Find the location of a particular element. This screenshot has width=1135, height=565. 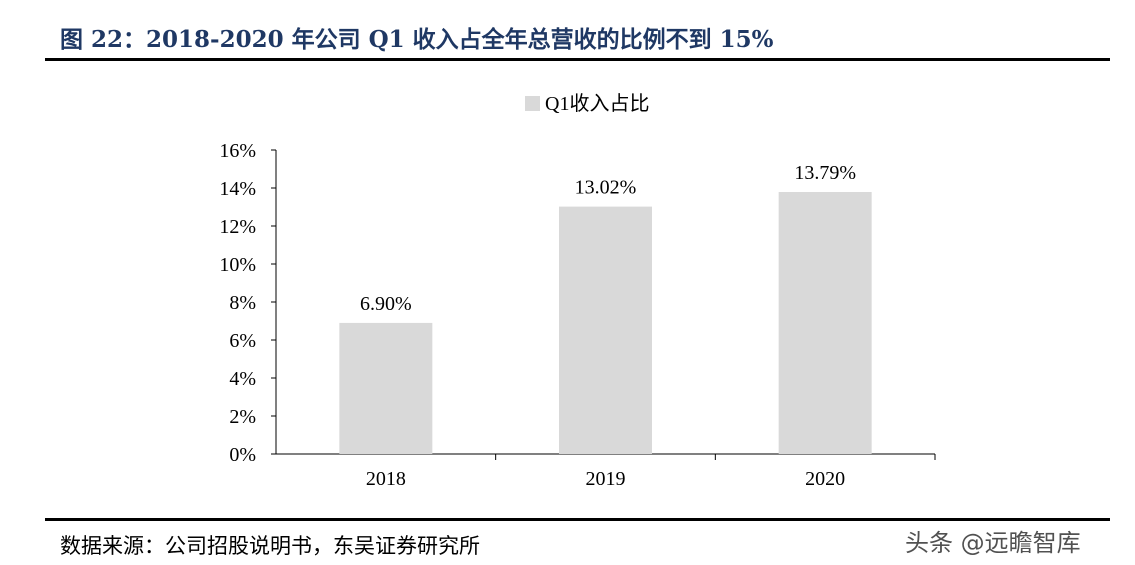

bar-2020 is located at coordinates (825, 323).